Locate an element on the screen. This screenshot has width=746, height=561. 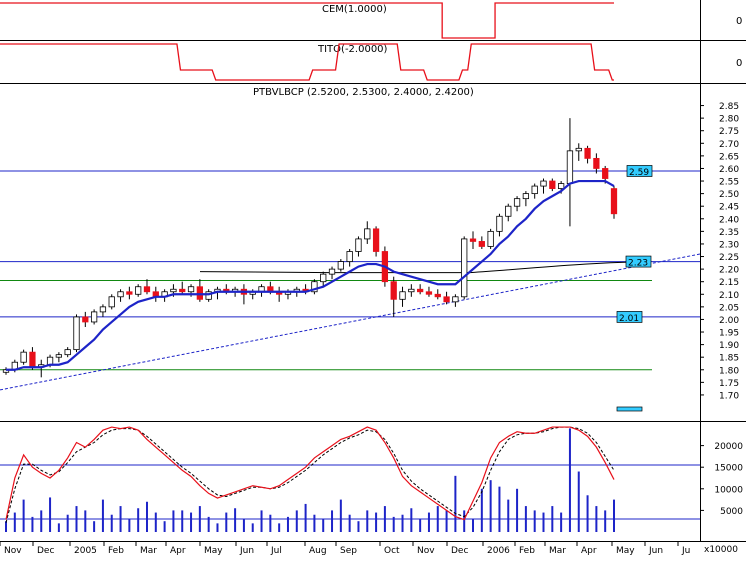
price-tick-label: 2.80 is located at coordinates (729, 120).